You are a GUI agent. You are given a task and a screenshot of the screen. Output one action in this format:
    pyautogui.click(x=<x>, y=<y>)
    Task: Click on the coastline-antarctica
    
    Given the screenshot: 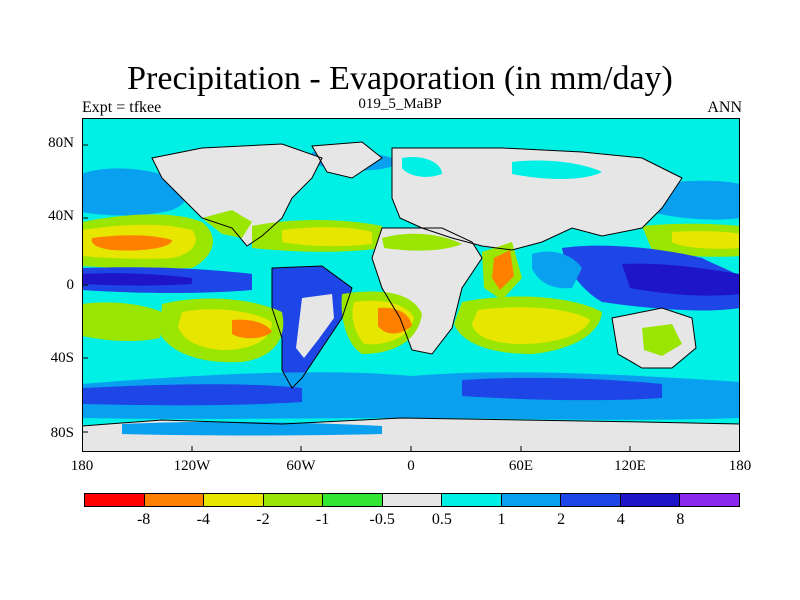 What is the action you would take?
    pyautogui.click(x=411, y=422)
    